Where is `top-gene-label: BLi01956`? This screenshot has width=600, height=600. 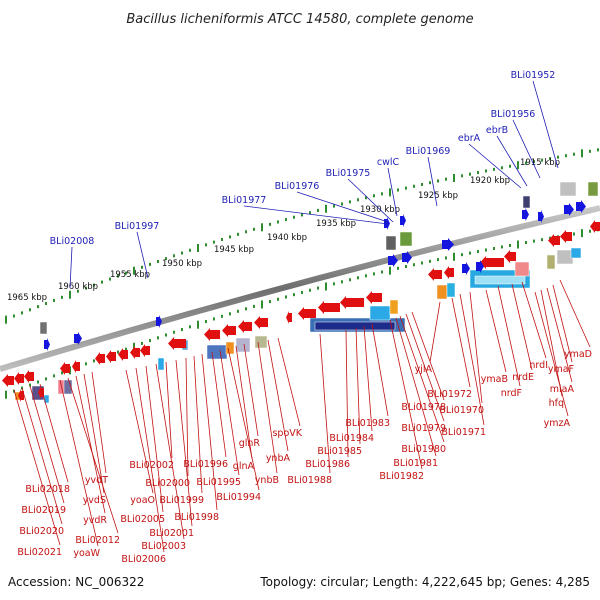 top-gene-label: BLi01956 is located at coordinates (513, 114).